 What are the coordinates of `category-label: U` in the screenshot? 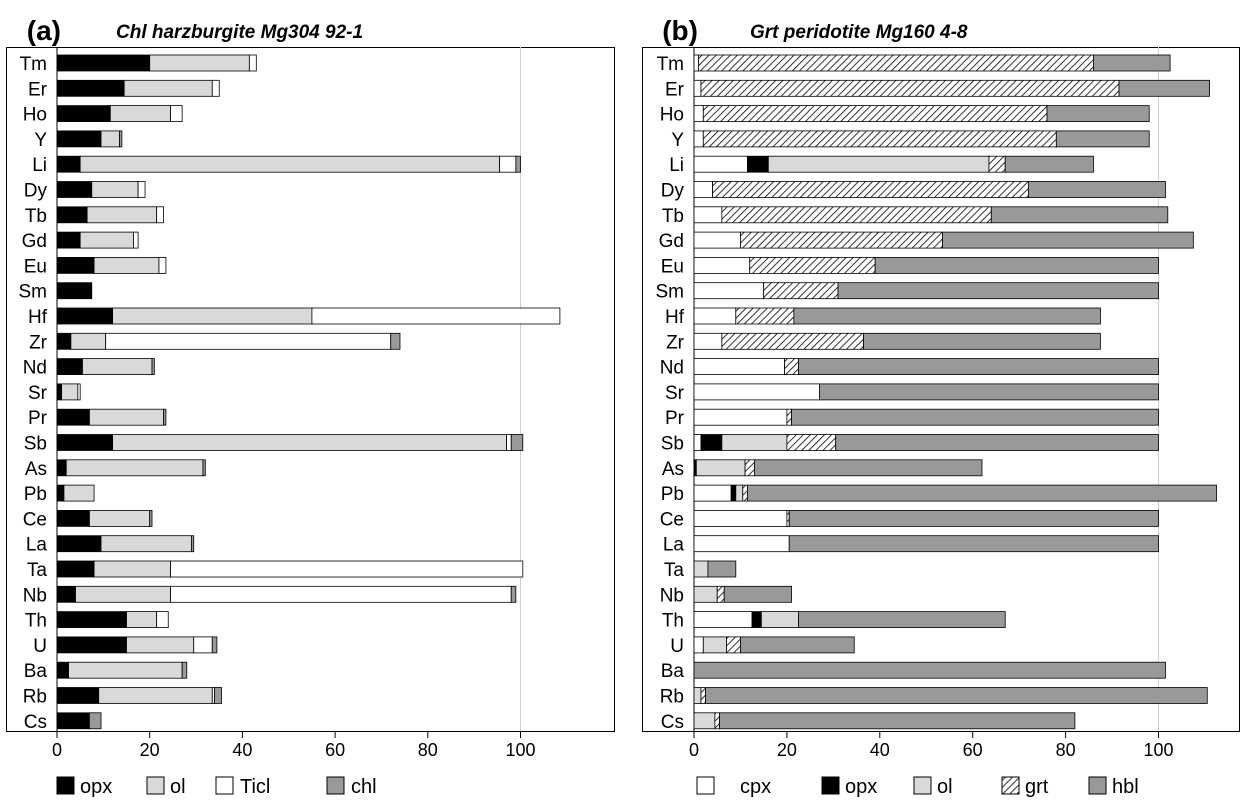 It's located at (40, 646).